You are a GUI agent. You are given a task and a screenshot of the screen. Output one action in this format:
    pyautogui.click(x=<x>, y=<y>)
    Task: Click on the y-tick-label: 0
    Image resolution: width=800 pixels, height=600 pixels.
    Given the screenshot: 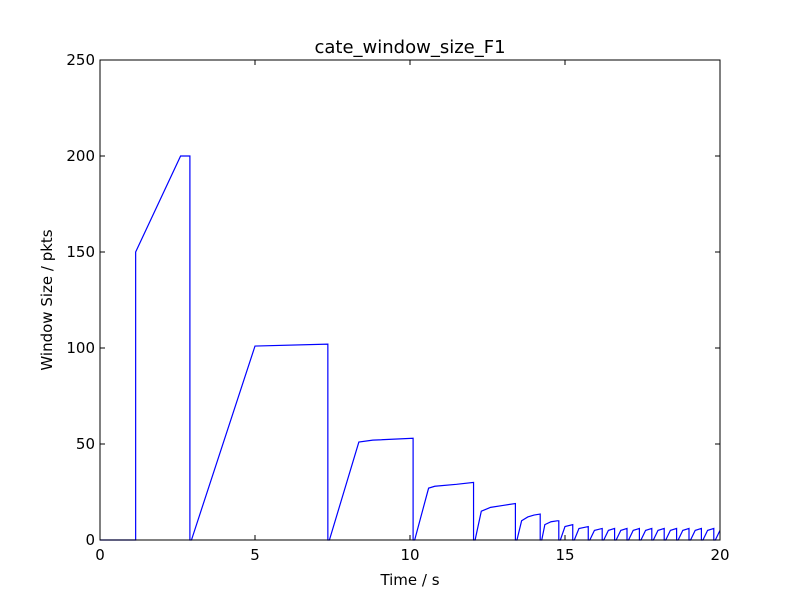 What is the action you would take?
    pyautogui.click(x=90, y=540)
    